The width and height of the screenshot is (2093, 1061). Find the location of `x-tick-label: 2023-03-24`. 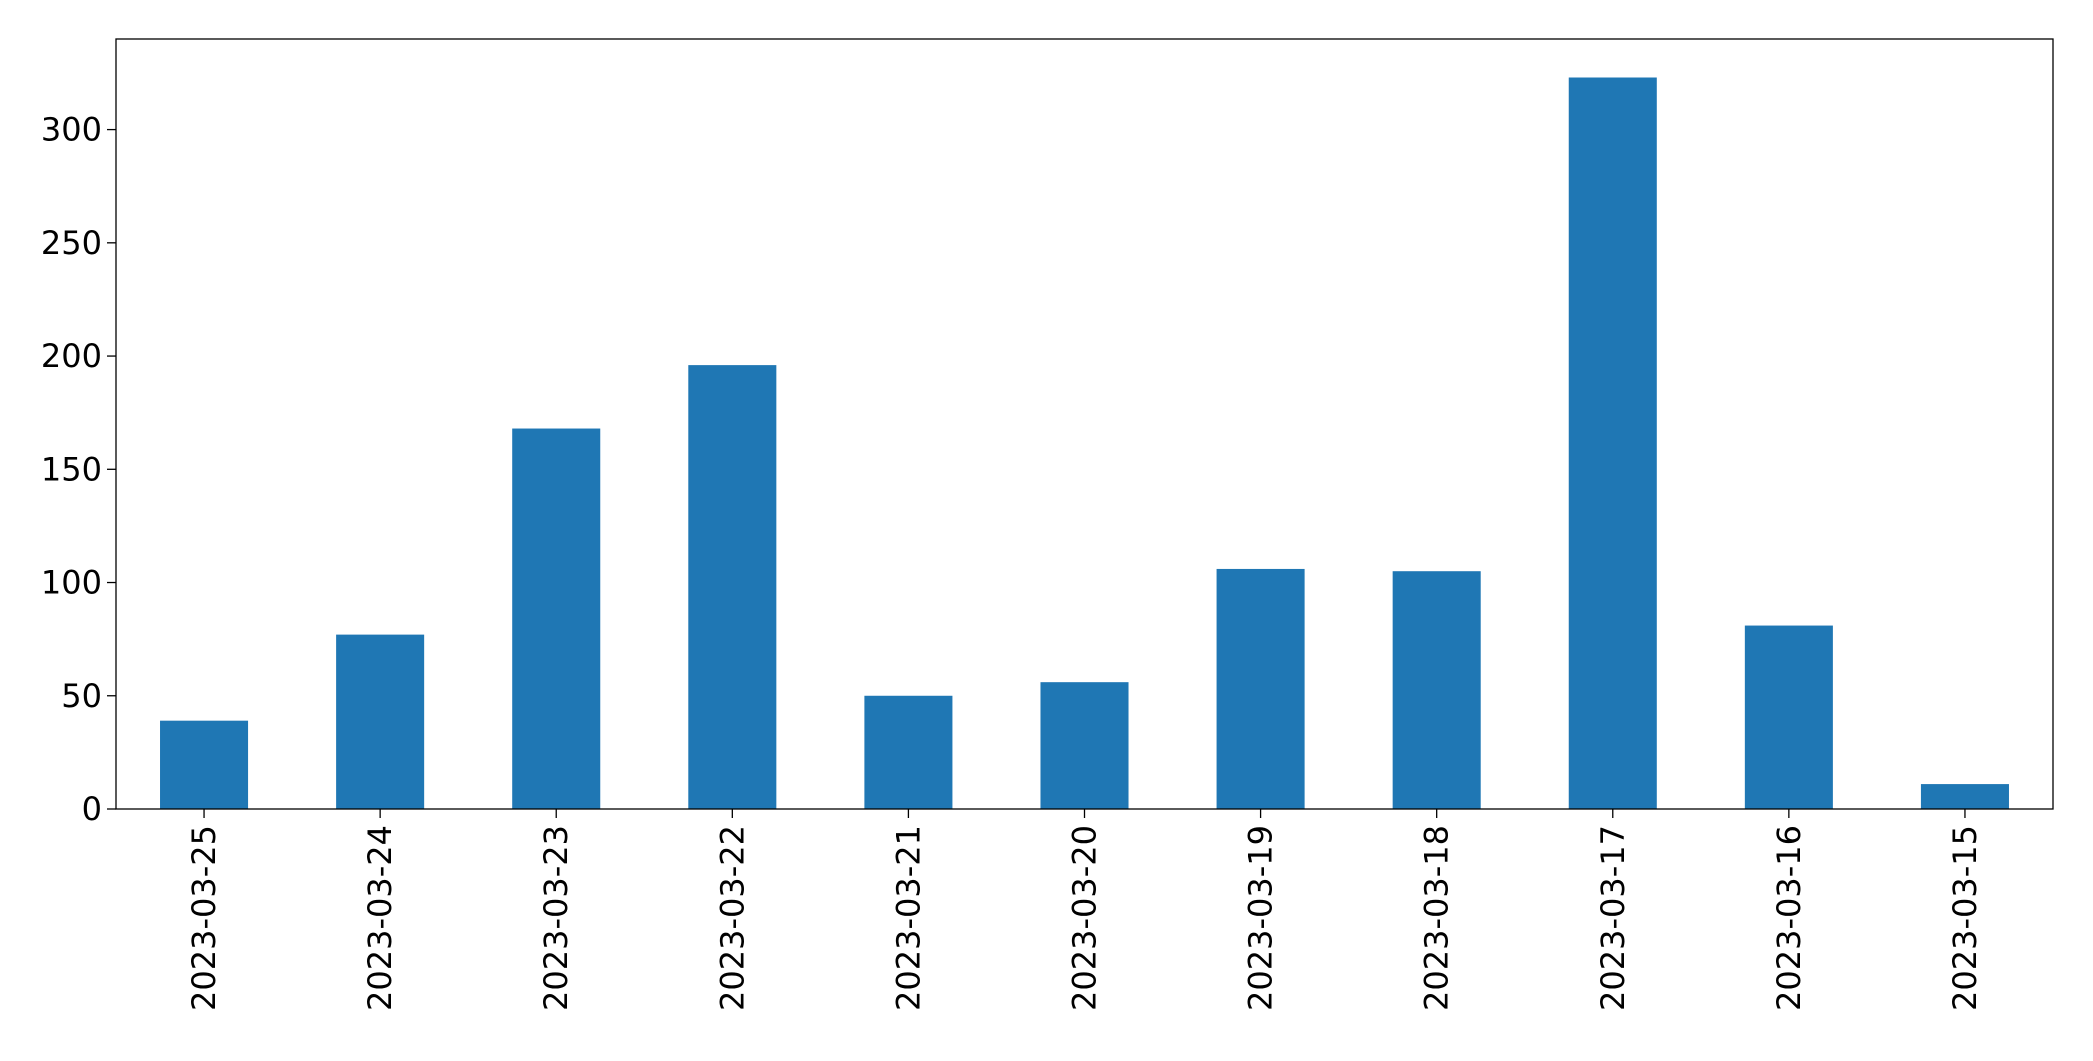

x-tick-label: 2023-03-24 is located at coordinates (380, 918).